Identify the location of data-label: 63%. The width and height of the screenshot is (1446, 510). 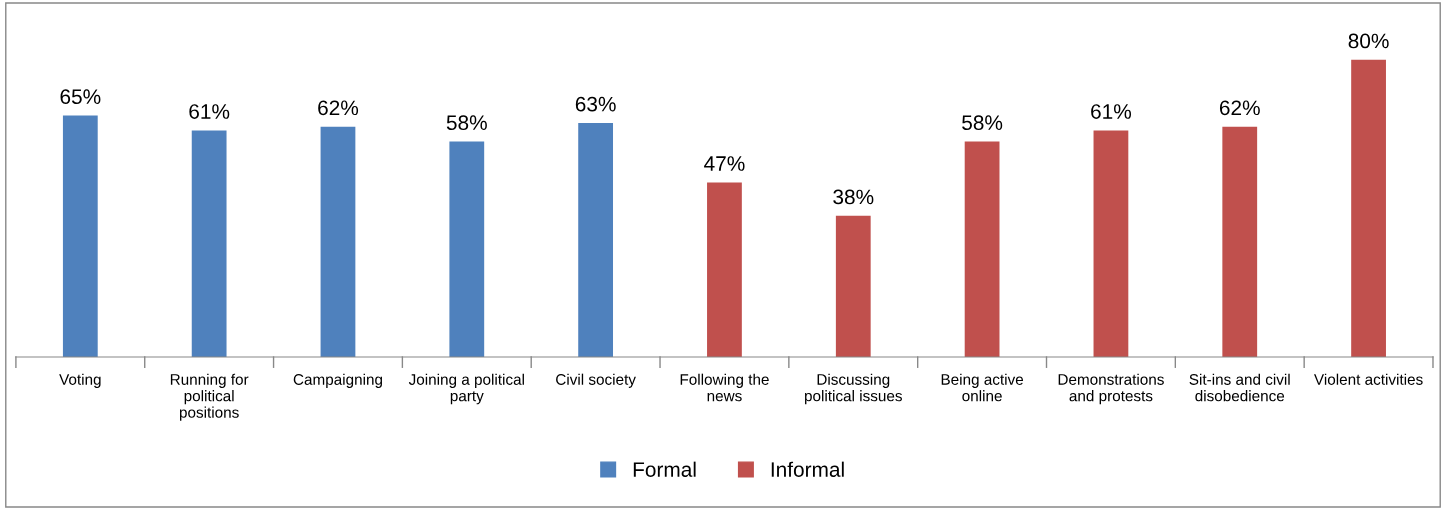
(595, 104).